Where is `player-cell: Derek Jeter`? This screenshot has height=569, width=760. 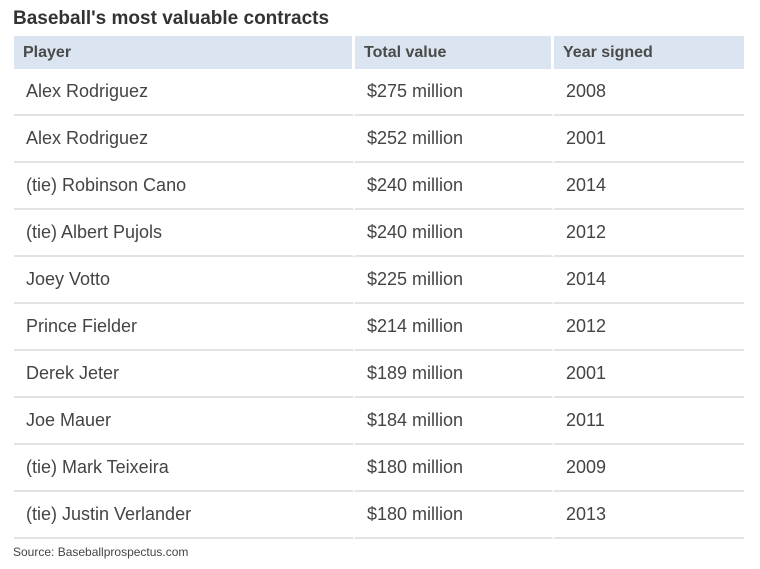 player-cell: Derek Jeter is located at coordinates (184, 374).